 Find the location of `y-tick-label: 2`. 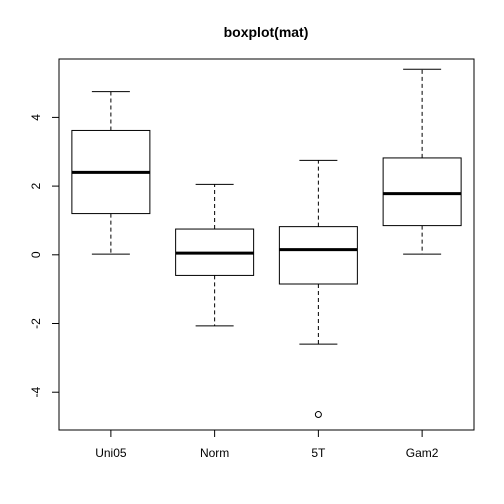

y-tick-label: 2 is located at coordinates (36, 185).